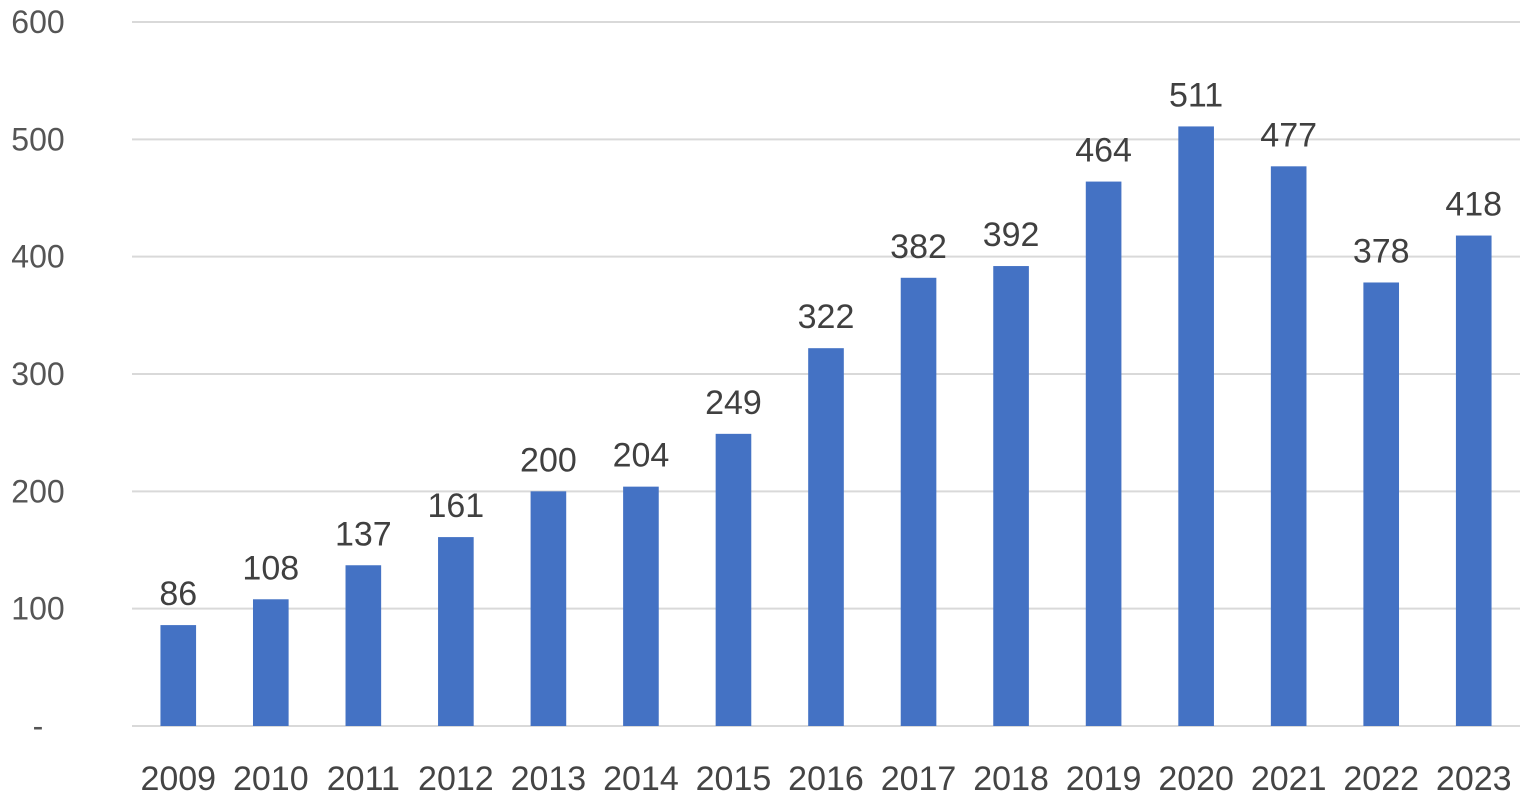  What do you see at coordinates (918, 501) in the screenshot?
I see `bar-2017` at bounding box center [918, 501].